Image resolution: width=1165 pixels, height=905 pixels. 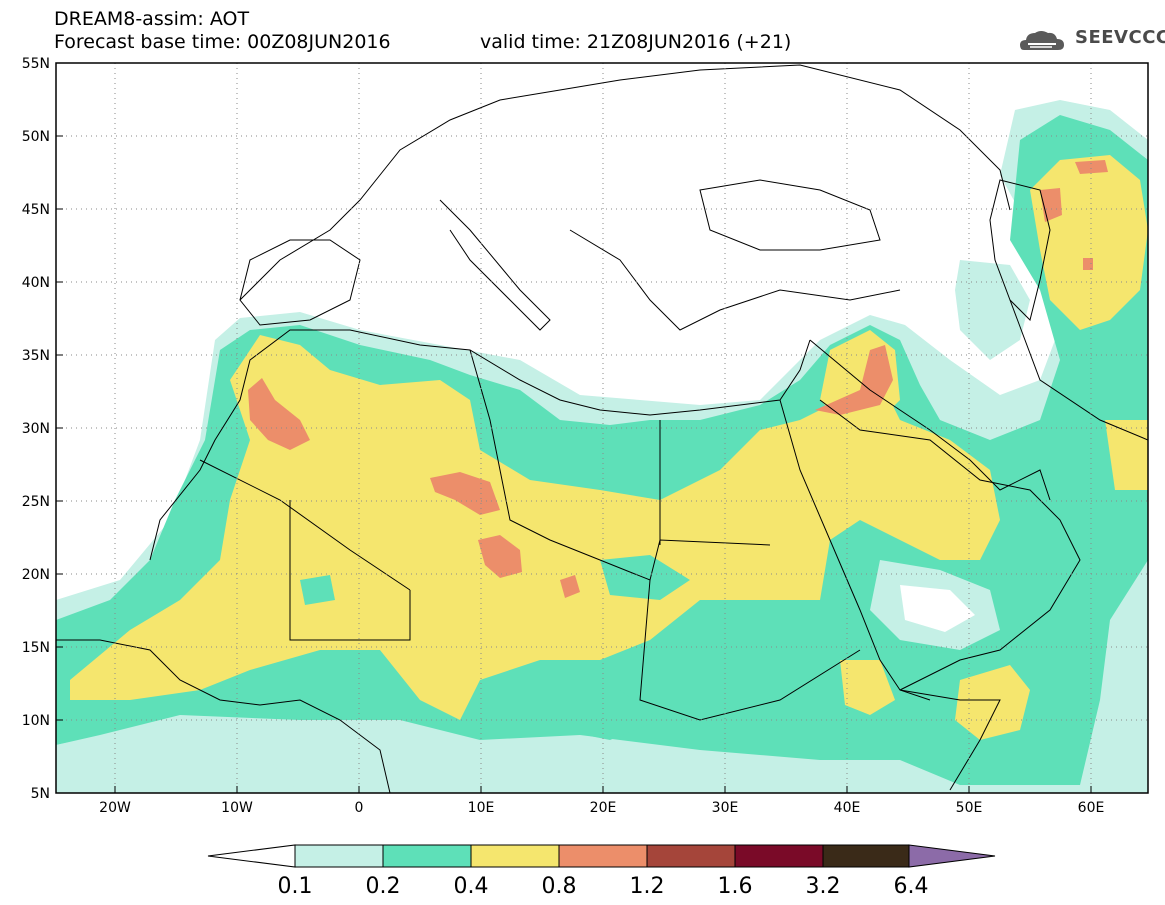 What do you see at coordinates (500, 556) in the screenshot?
I see `aot-band-0.8-niger` at bounding box center [500, 556].